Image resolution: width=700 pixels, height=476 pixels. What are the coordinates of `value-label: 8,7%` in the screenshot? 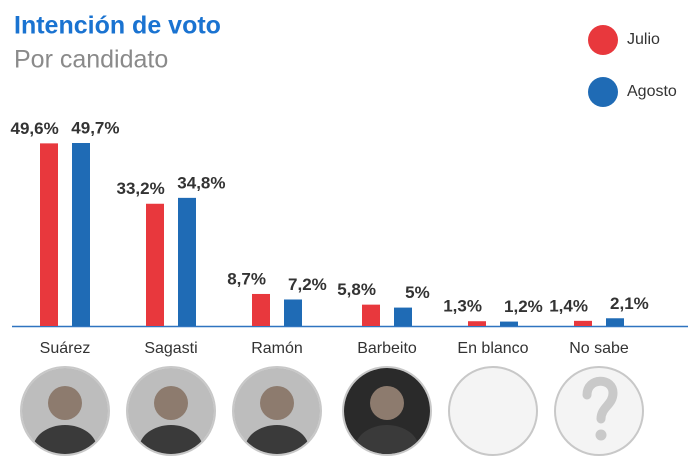 It's located at (246, 278).